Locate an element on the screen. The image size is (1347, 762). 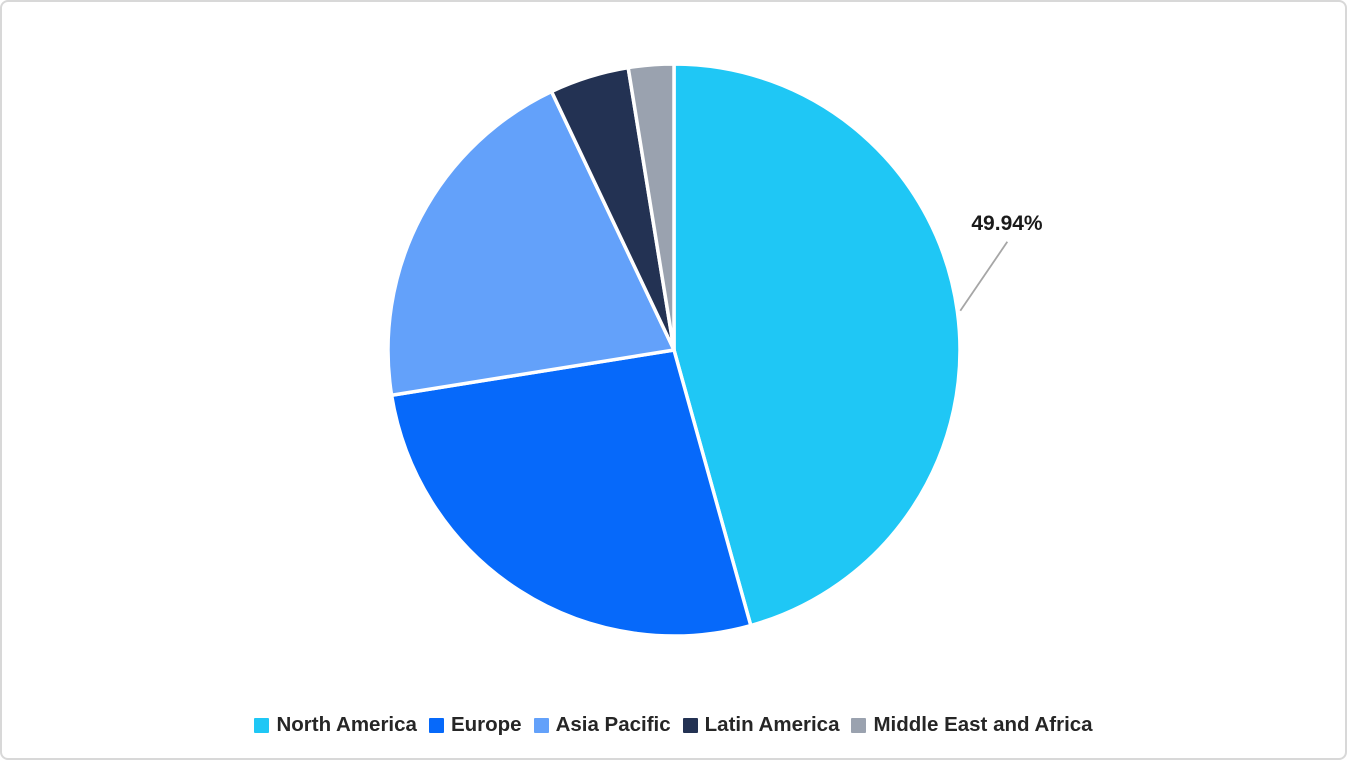
legend-item-asia-pacific: Asia Pacific is located at coordinates (602, 724).